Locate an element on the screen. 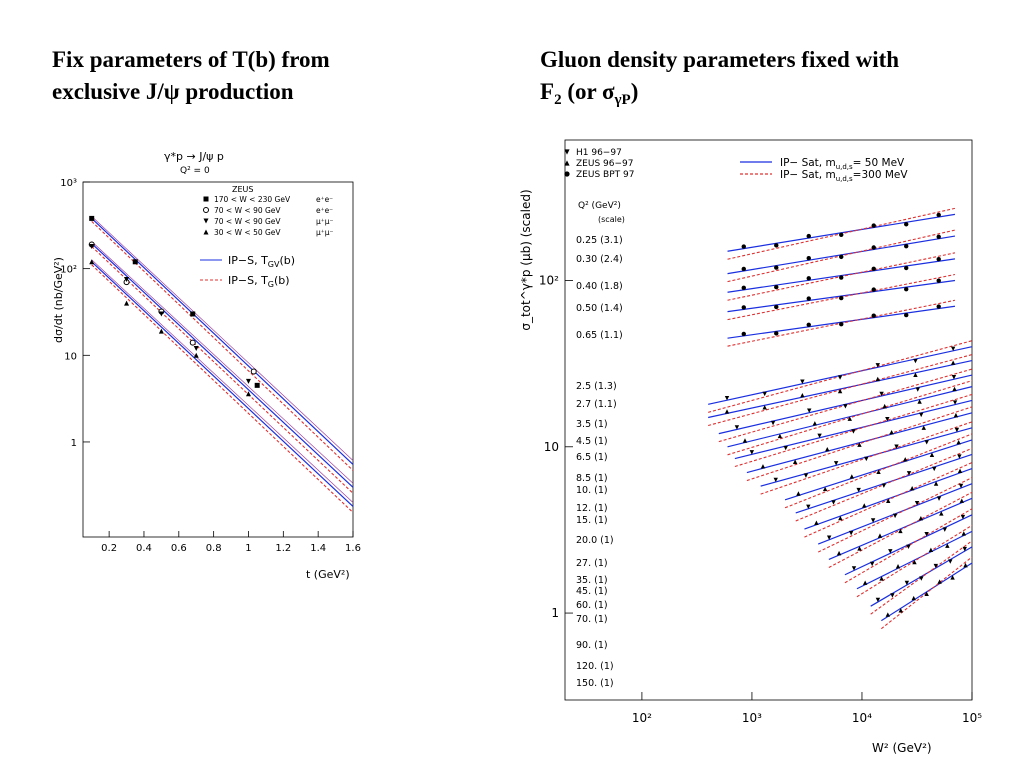 This screenshot has width=1024, height=768. left-legend-channel-0: e⁺e⁻ is located at coordinates (324, 199).